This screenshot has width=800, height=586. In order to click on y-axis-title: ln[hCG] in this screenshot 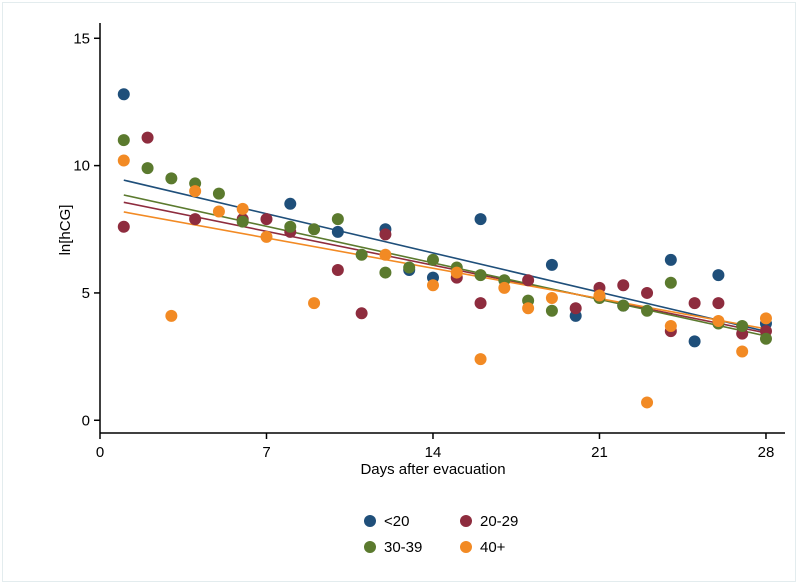, I will do `click(65, 230)`.